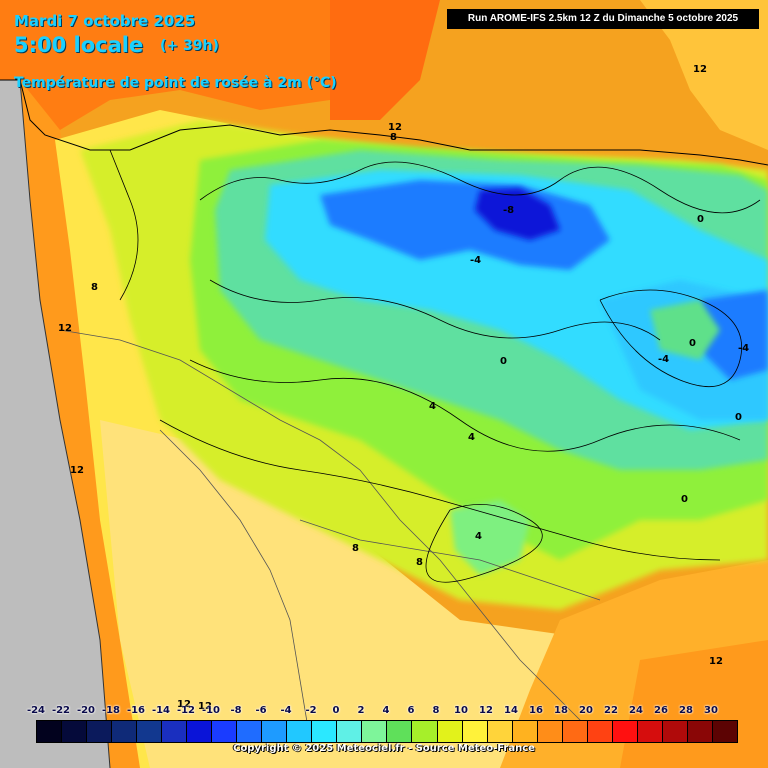  What do you see at coordinates (561, 710) in the screenshot?
I see `legend-tick-label: 18` at bounding box center [561, 710].